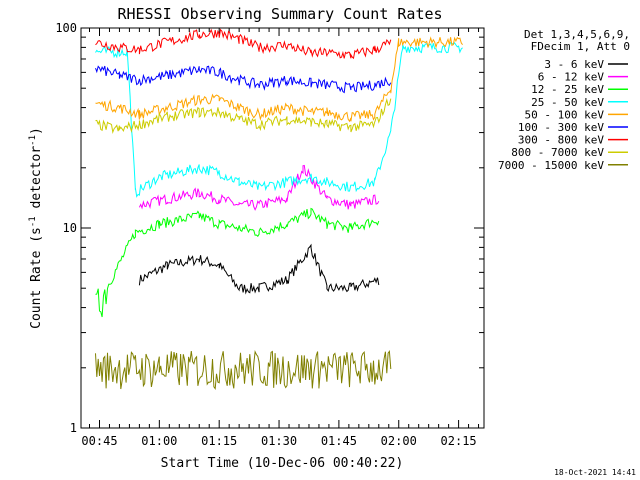 The image size is (640, 480). Describe the element at coordinates (36, 131) in the screenshot. I see `y-axis-label-e: )` at that location.